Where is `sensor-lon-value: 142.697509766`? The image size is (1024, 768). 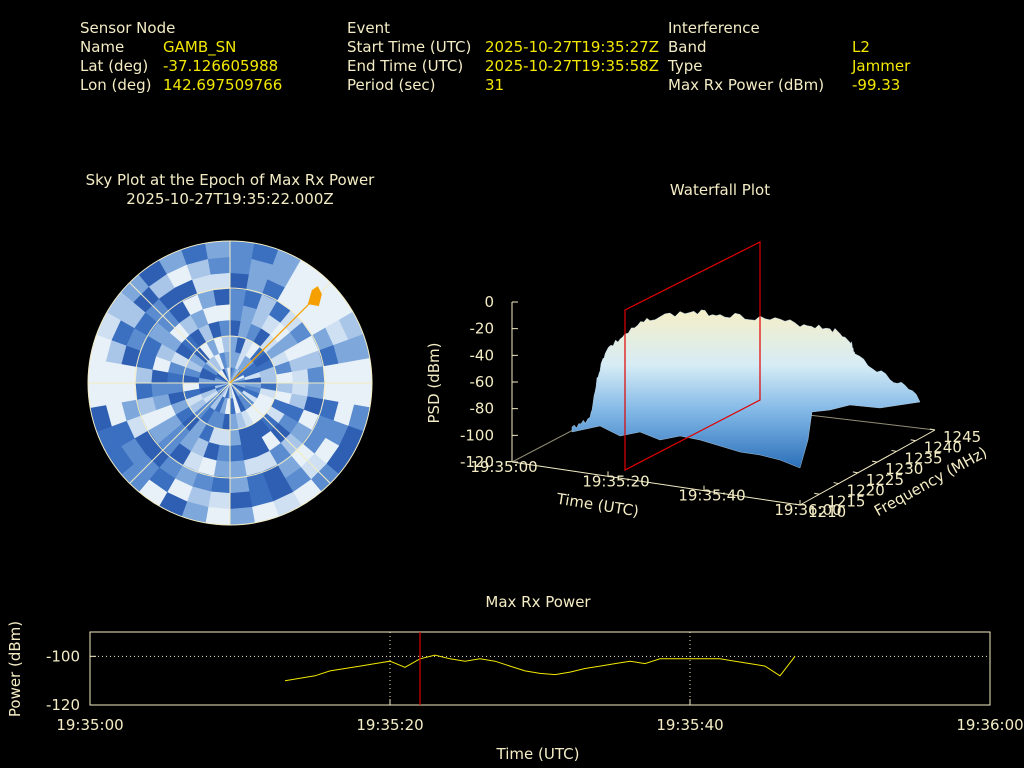 sensor-lon-value: 142.697509766 is located at coordinates (223, 85).